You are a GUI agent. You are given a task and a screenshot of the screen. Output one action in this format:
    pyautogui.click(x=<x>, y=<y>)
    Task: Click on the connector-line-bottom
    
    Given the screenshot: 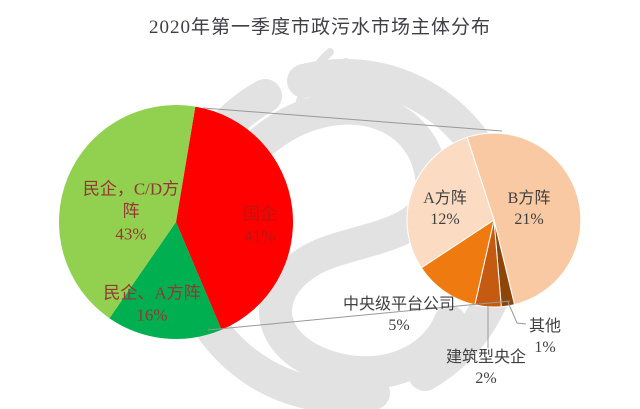 What is the action you would take?
    pyautogui.click(x=359, y=315)
    